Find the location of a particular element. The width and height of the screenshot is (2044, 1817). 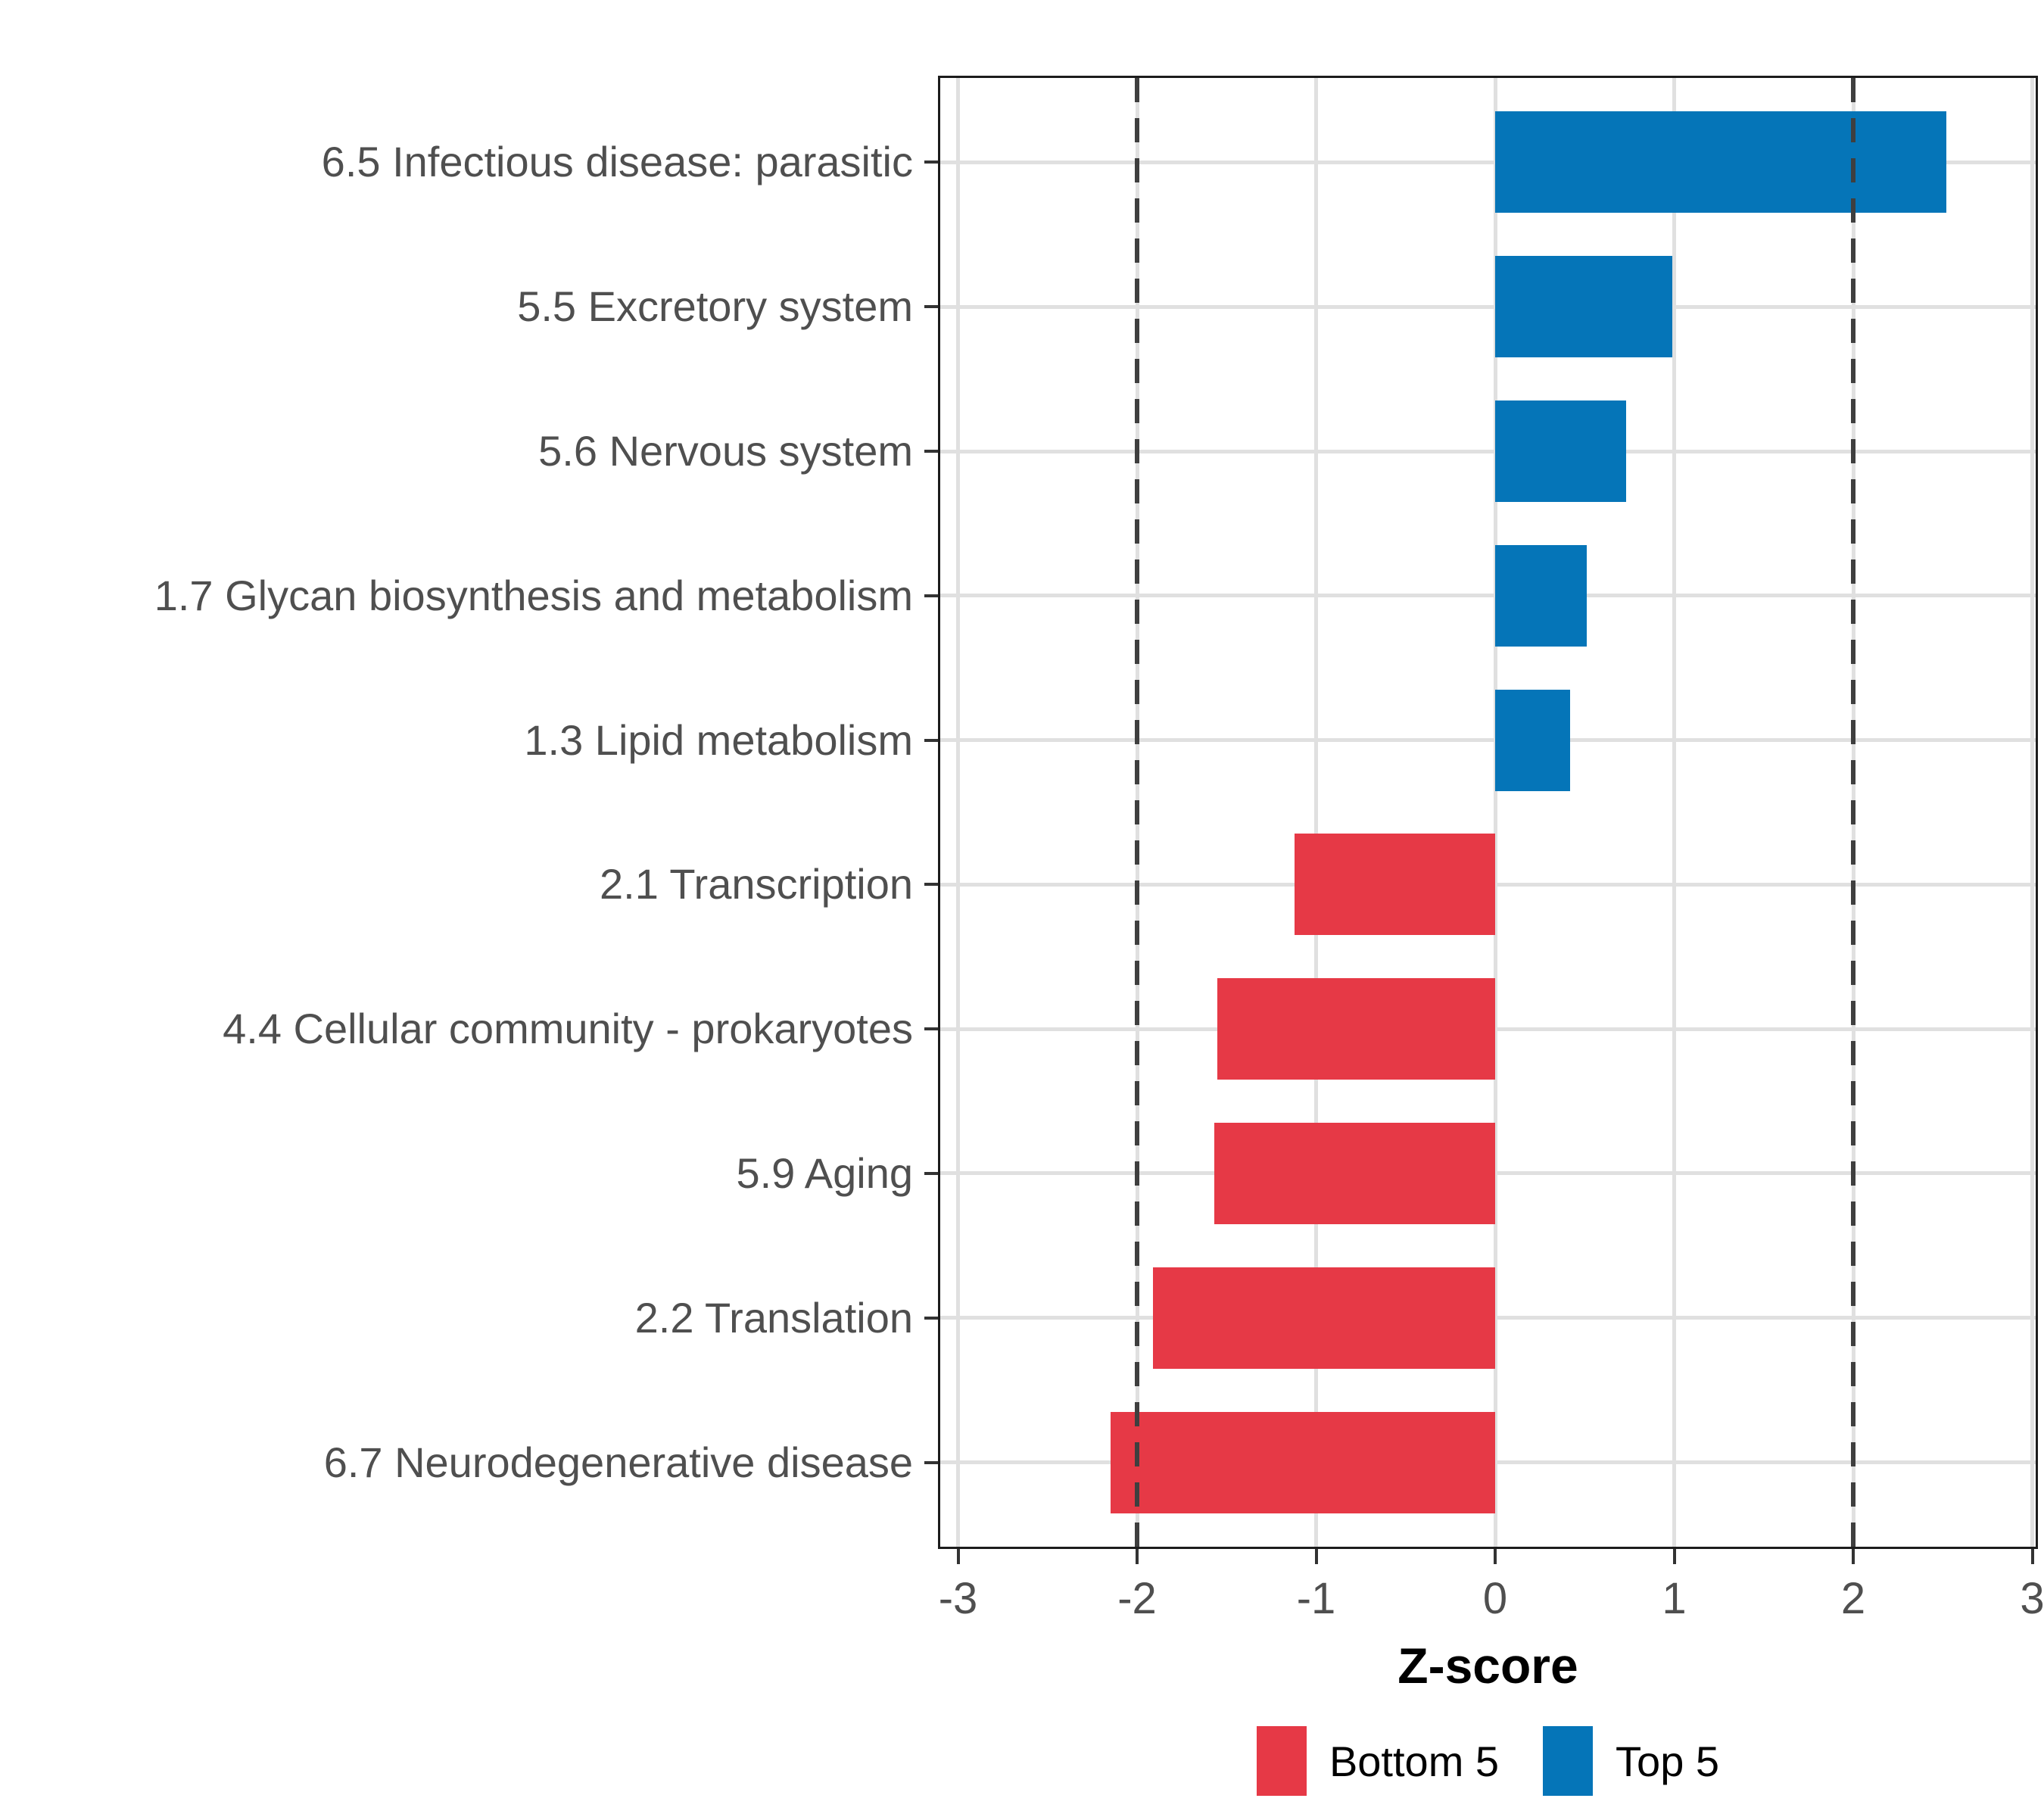

x-tick--2 is located at coordinates (1137, 1556).